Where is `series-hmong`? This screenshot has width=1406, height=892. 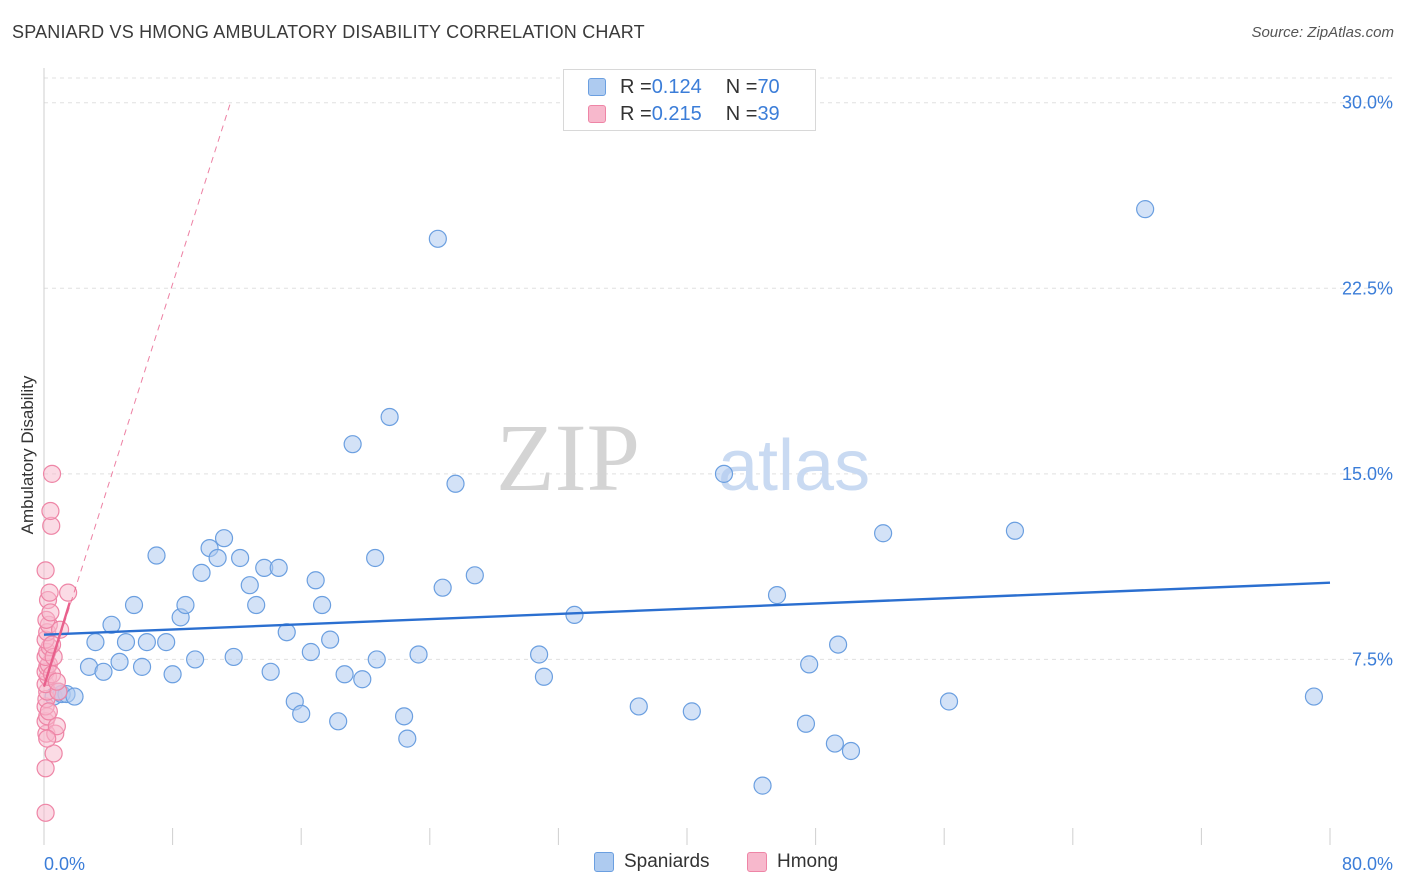
series-hmong is located at coordinates (57, 643).